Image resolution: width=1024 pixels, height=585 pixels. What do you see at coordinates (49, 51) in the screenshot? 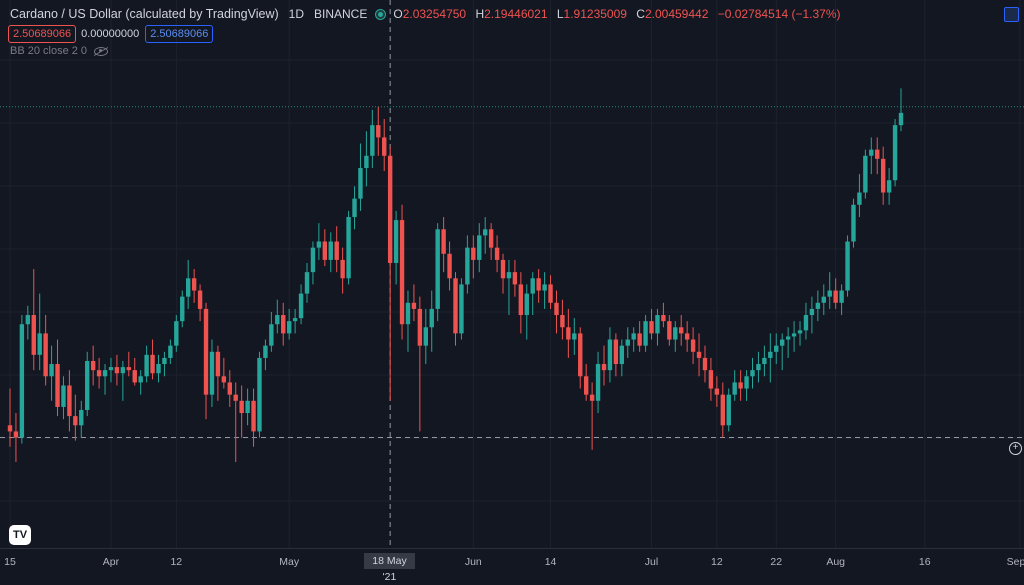
I see `indicator-label: BB 20 close 2 0` at bounding box center [49, 51].